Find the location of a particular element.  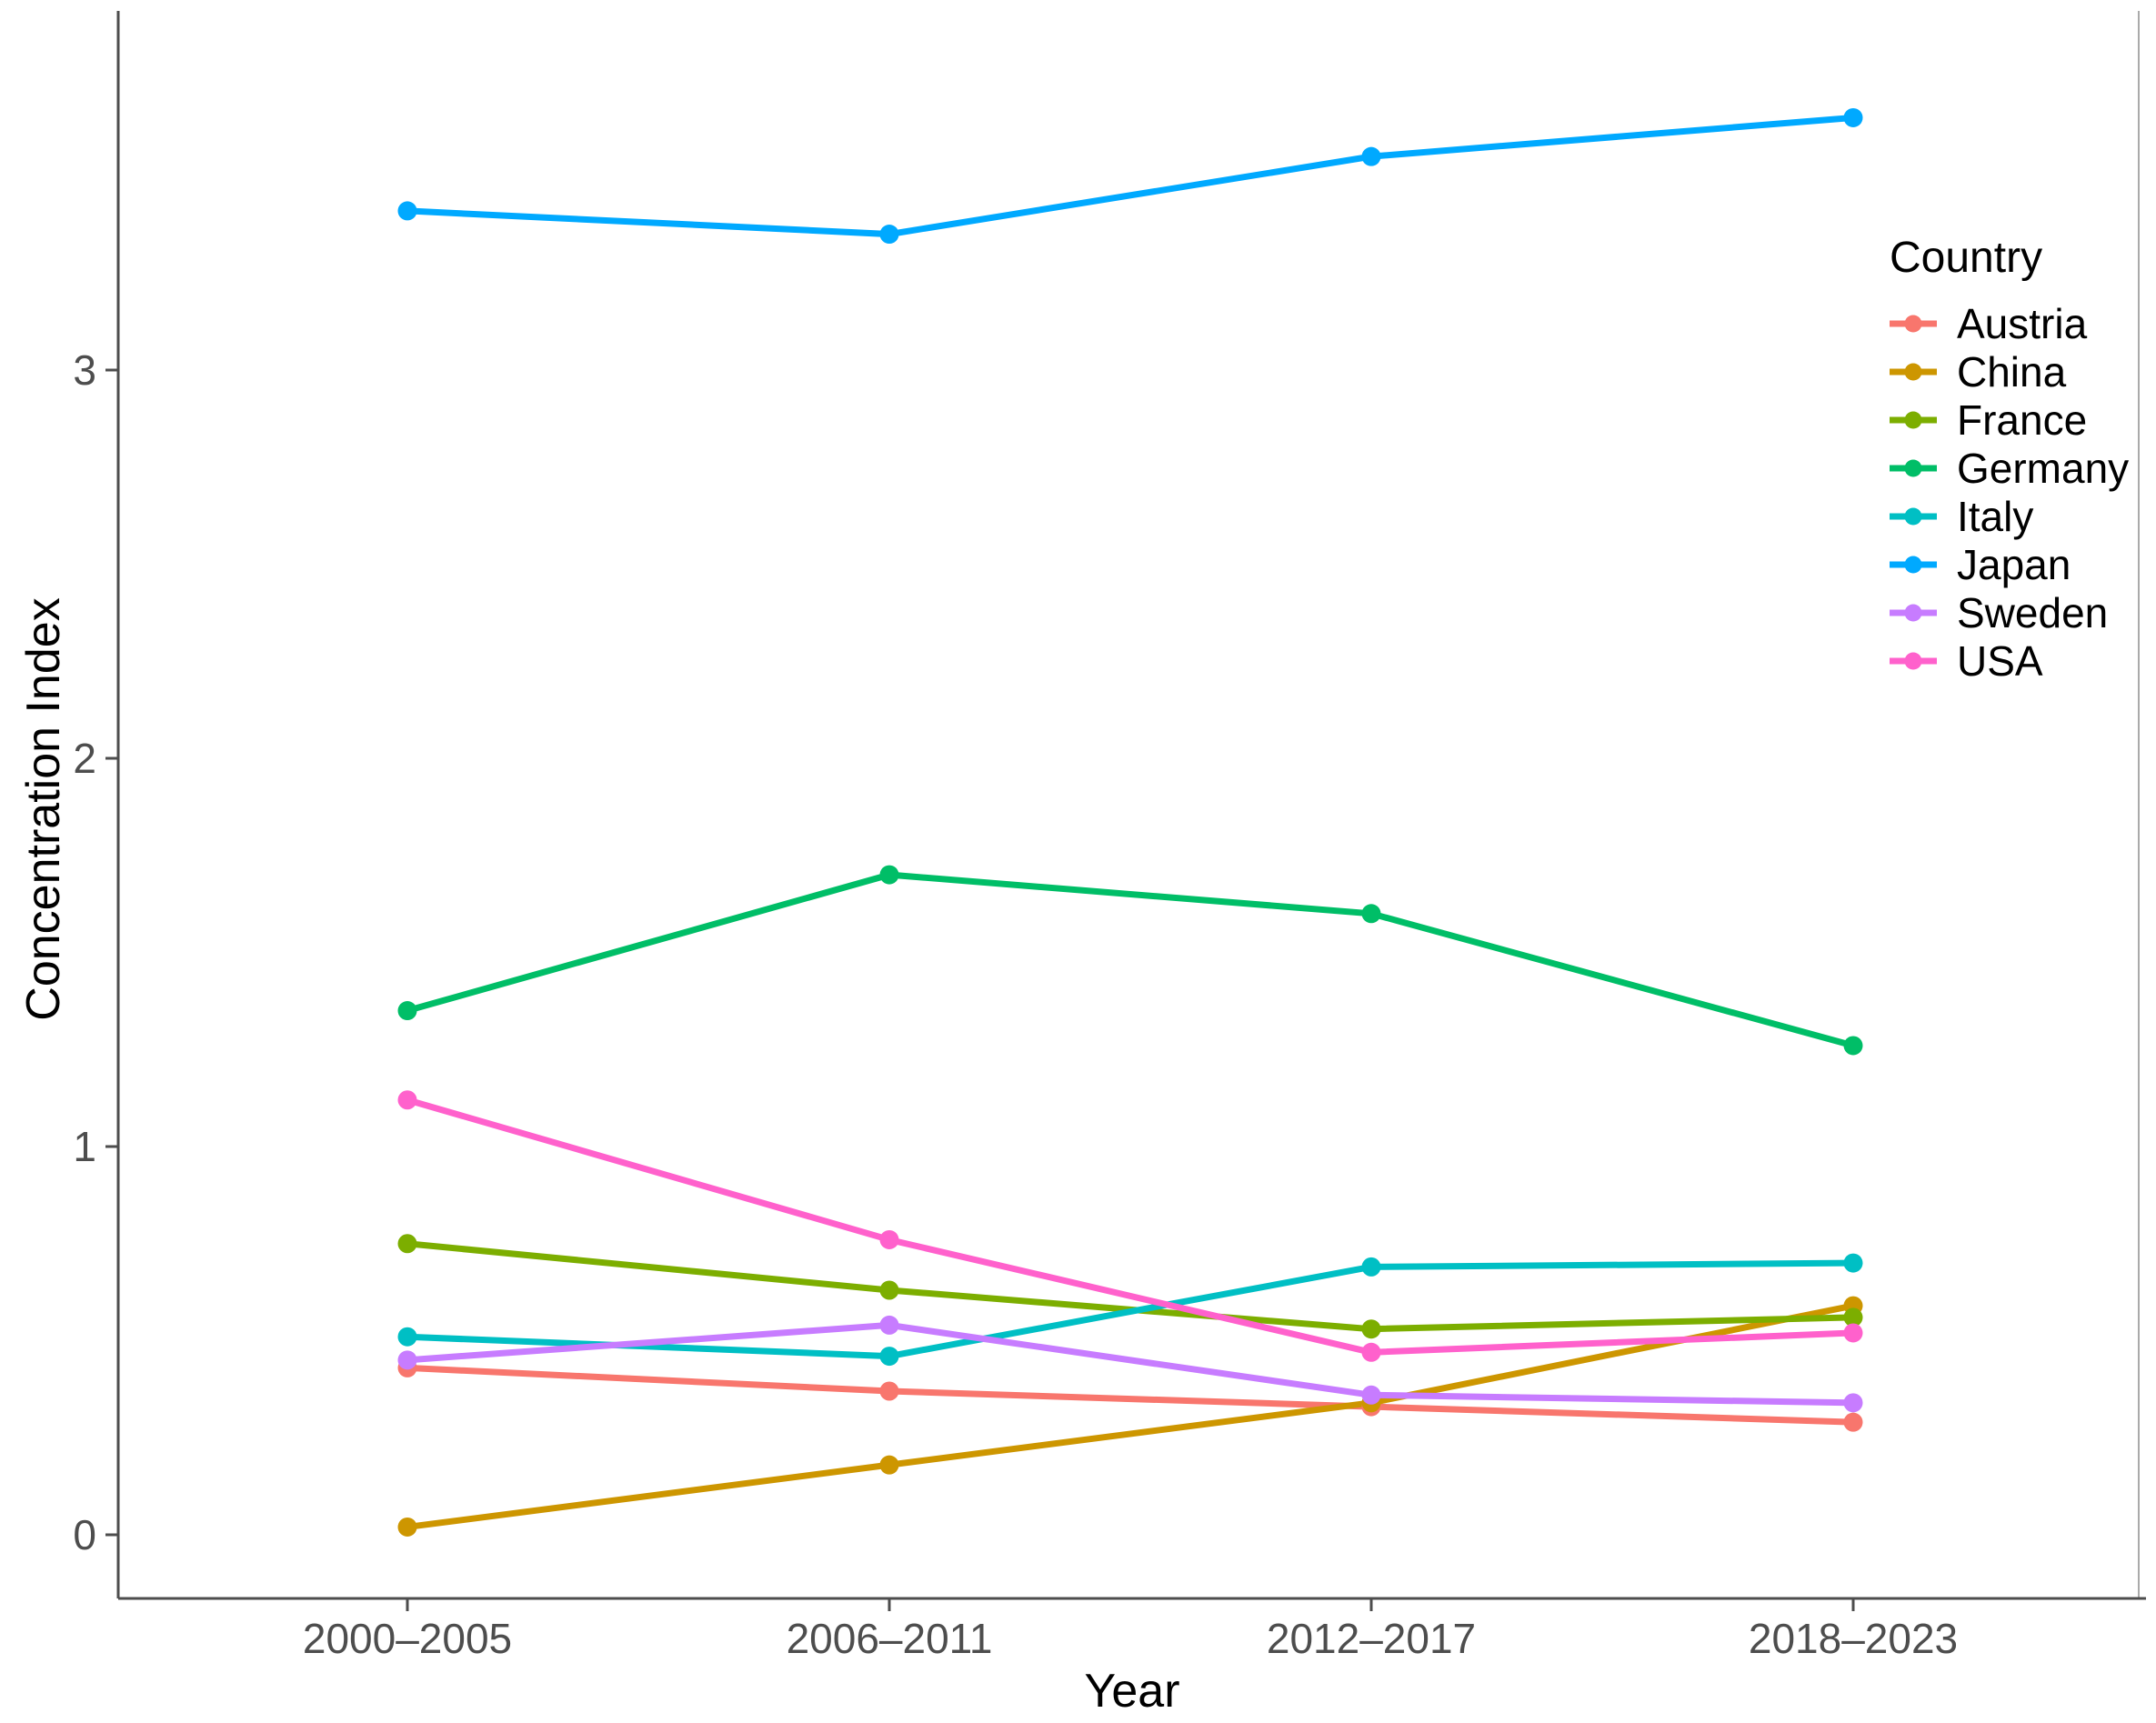

legend-label: Japan is located at coordinates (2014, 564).